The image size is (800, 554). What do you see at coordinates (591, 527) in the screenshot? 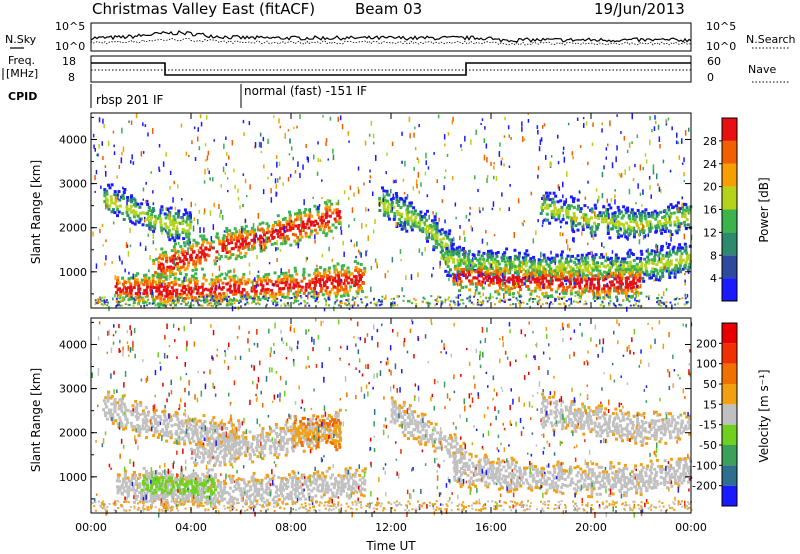
I see `x-tick-label: 20:00` at bounding box center [591, 527].